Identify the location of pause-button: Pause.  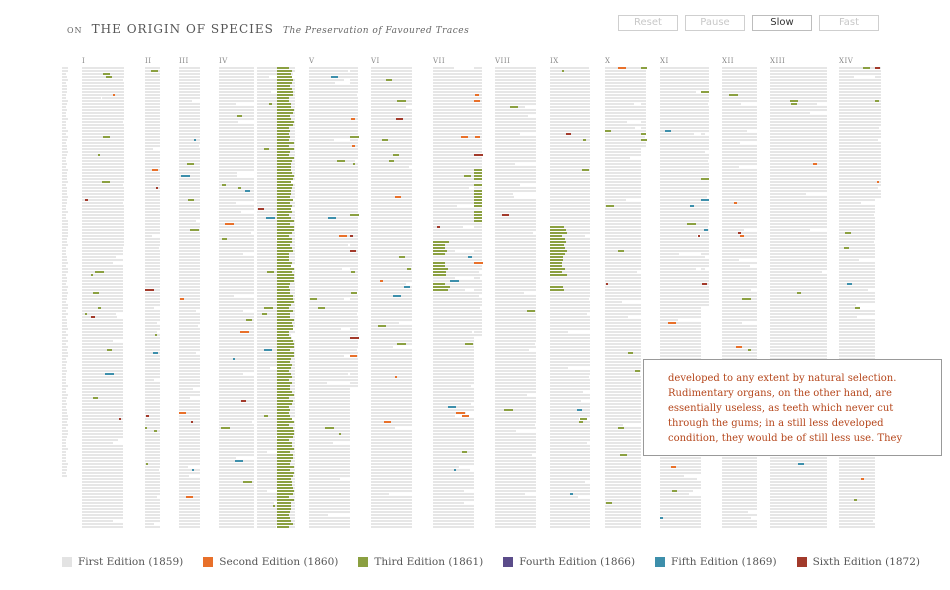
(715, 23).